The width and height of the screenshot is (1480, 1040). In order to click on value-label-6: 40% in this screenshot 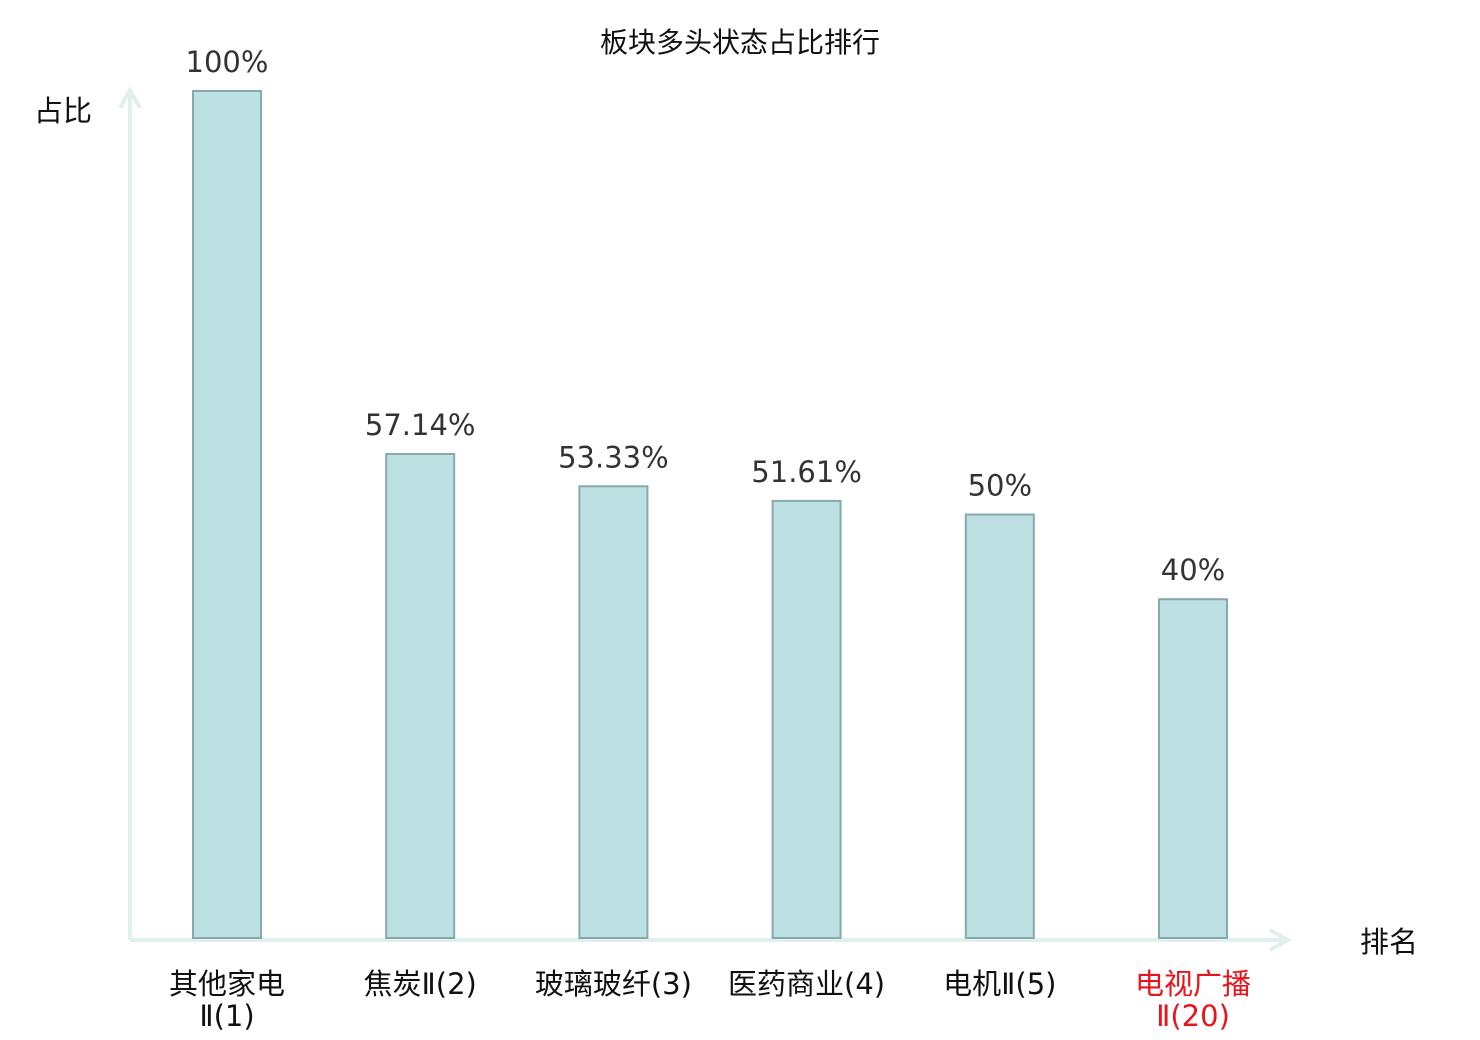, I will do `click(1193, 570)`.